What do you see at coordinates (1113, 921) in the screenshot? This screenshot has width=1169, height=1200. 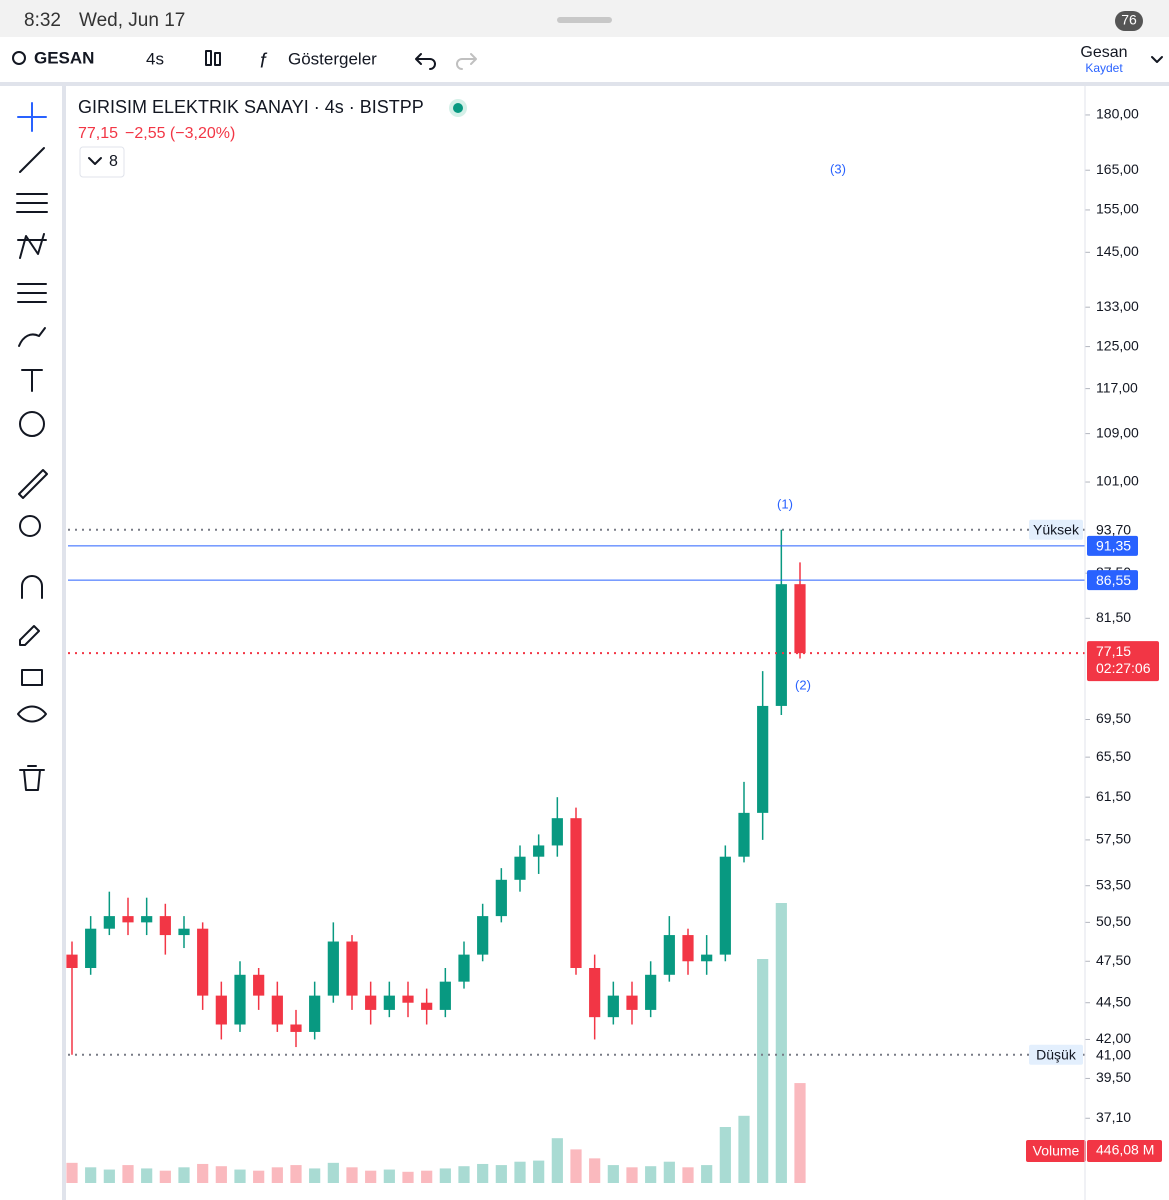 I see `y-tick-label: 50,50` at bounding box center [1113, 921].